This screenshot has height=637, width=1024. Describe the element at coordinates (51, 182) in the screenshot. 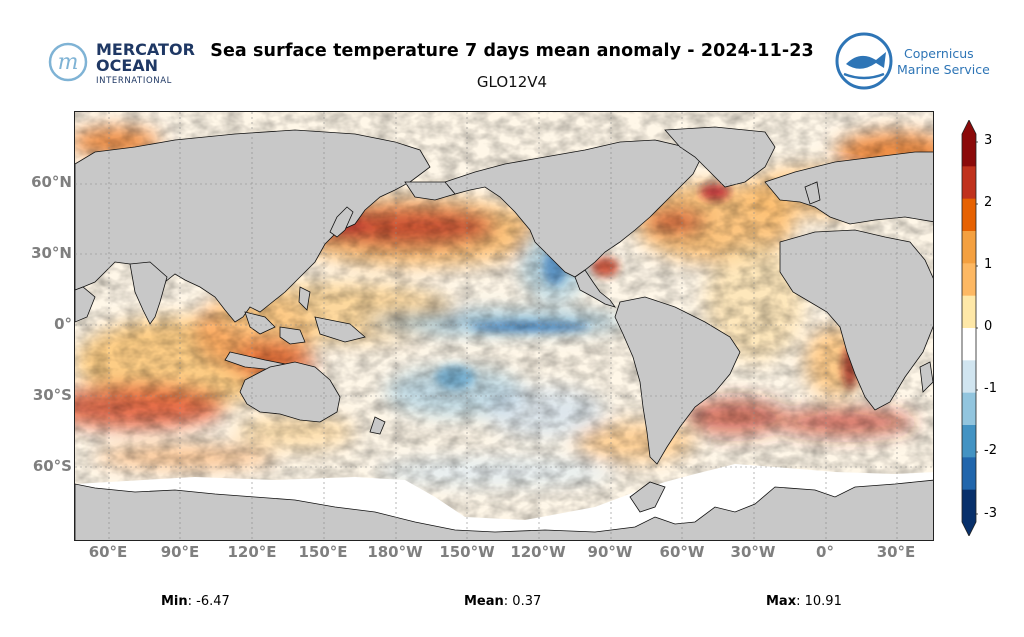

I see `lat-label-60n: 60°N` at that location.